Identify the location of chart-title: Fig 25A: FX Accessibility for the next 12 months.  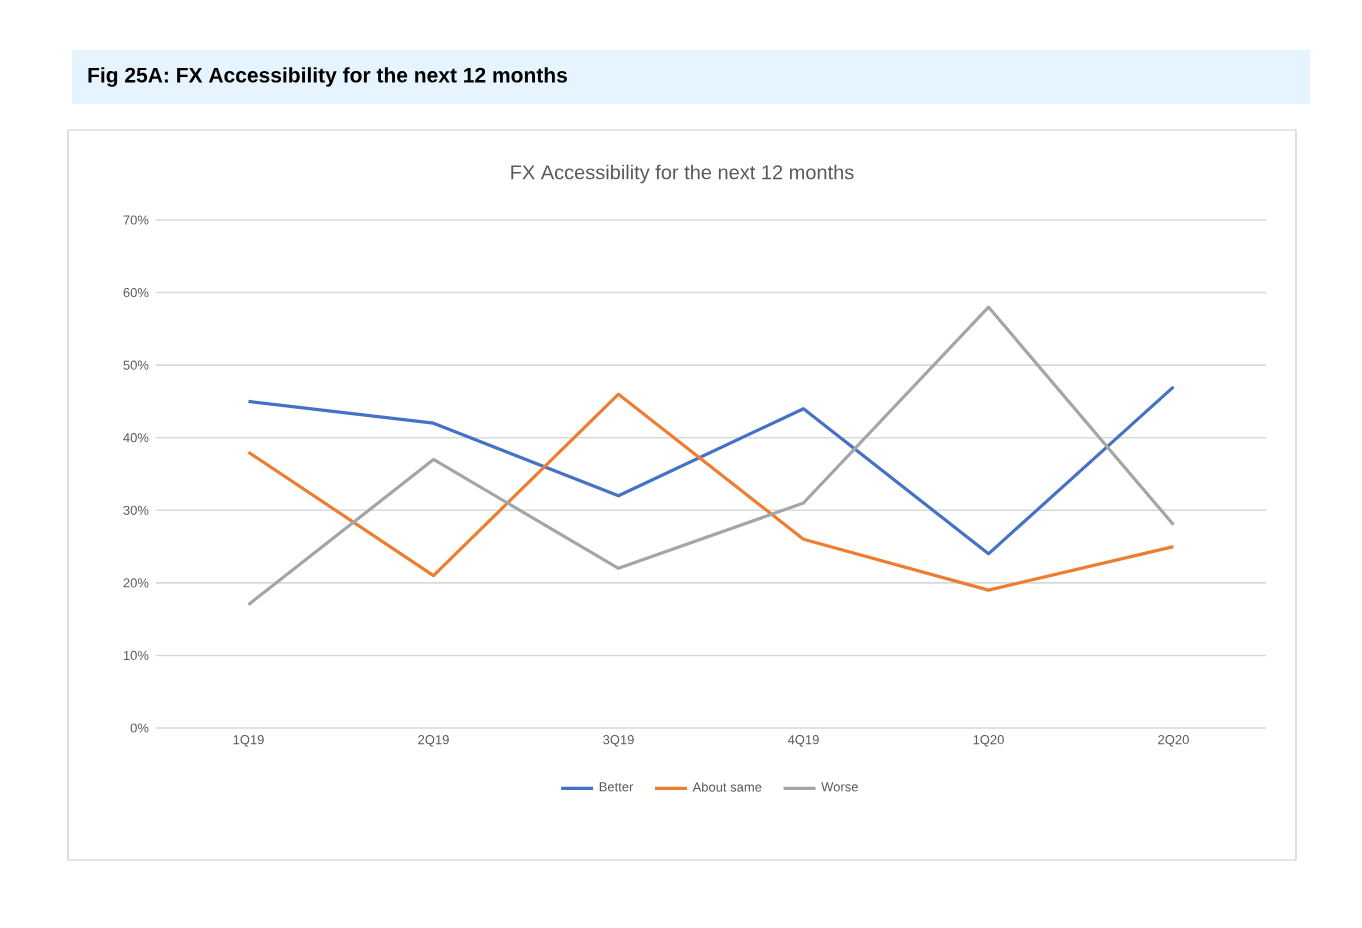
(327, 77).